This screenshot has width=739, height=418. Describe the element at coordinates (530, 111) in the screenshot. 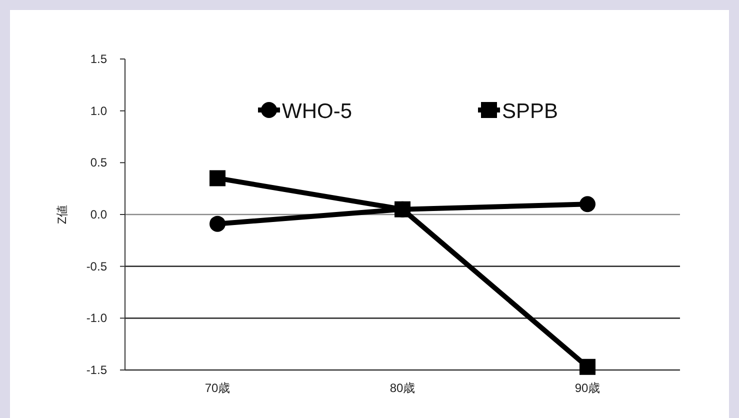

I see `legend-label: SPPB` at that location.